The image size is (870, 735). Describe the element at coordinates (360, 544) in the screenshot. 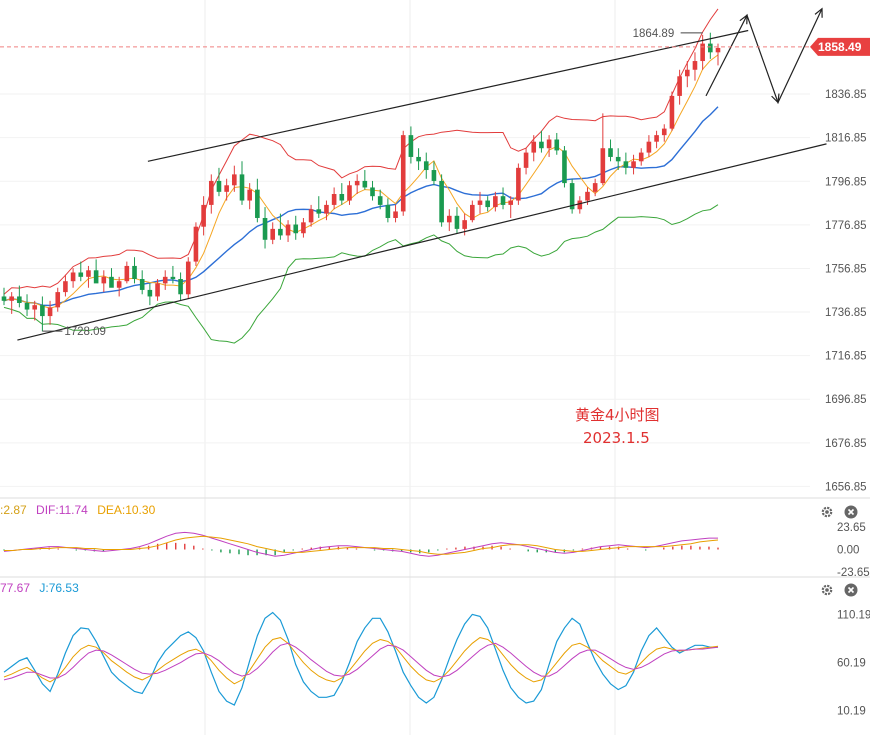

I see `macd-dif-line` at that location.